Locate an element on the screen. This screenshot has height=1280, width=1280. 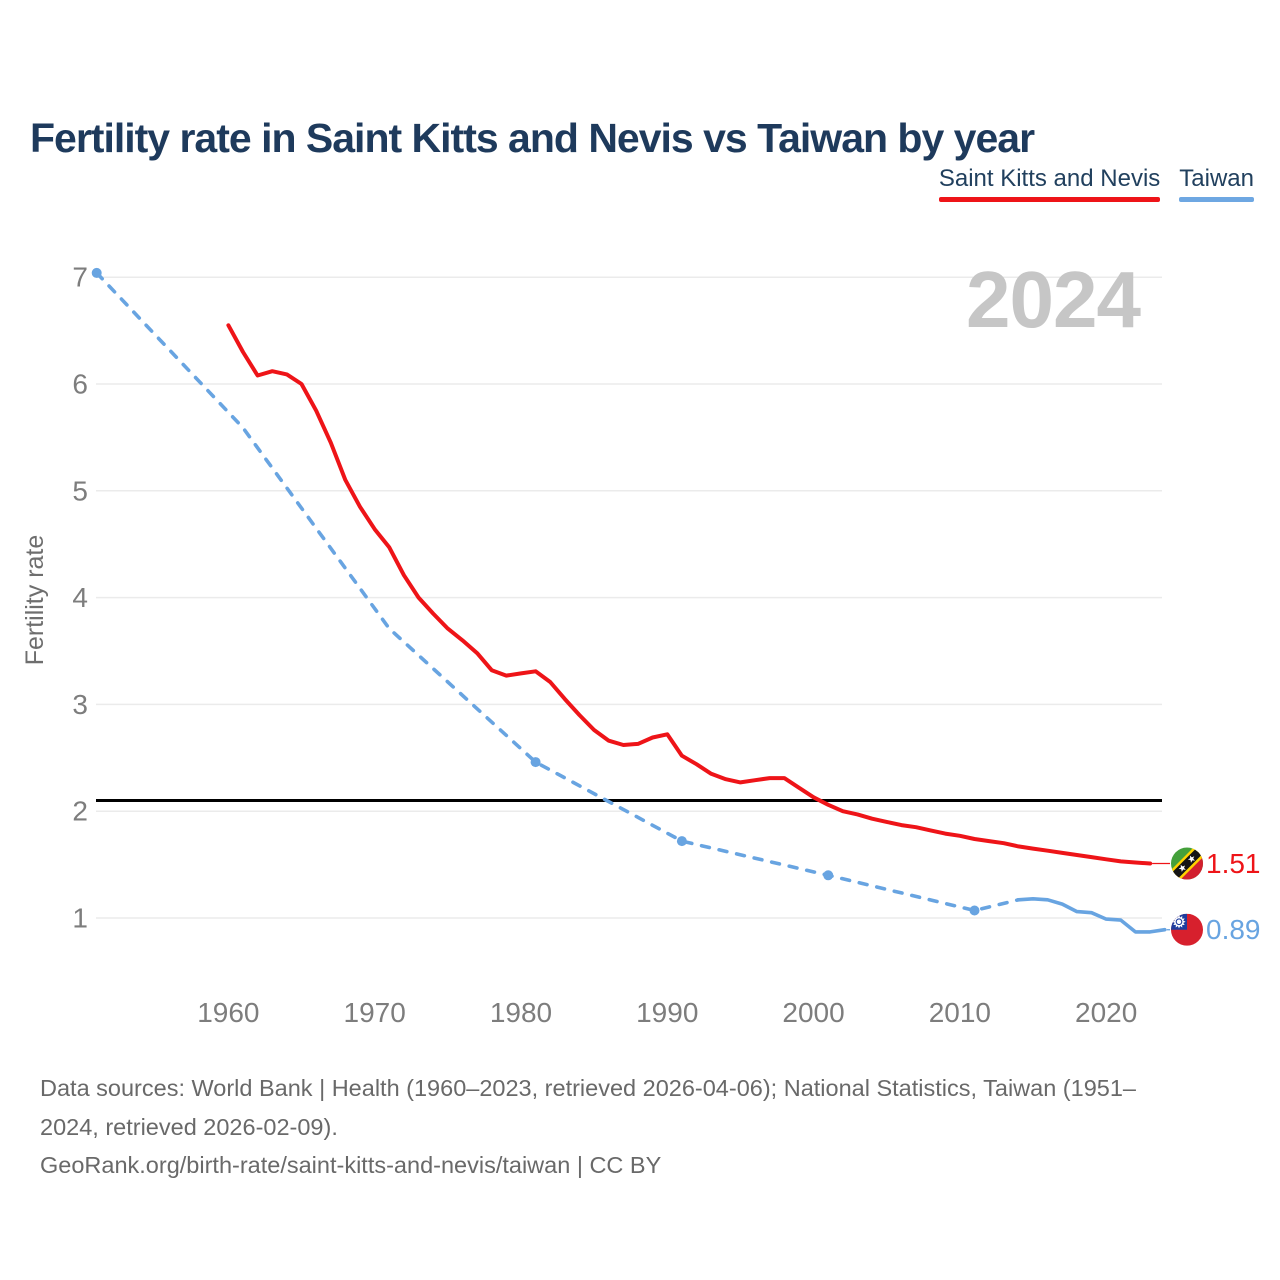
legend-label: Taiwan is located at coordinates (1216, 178).